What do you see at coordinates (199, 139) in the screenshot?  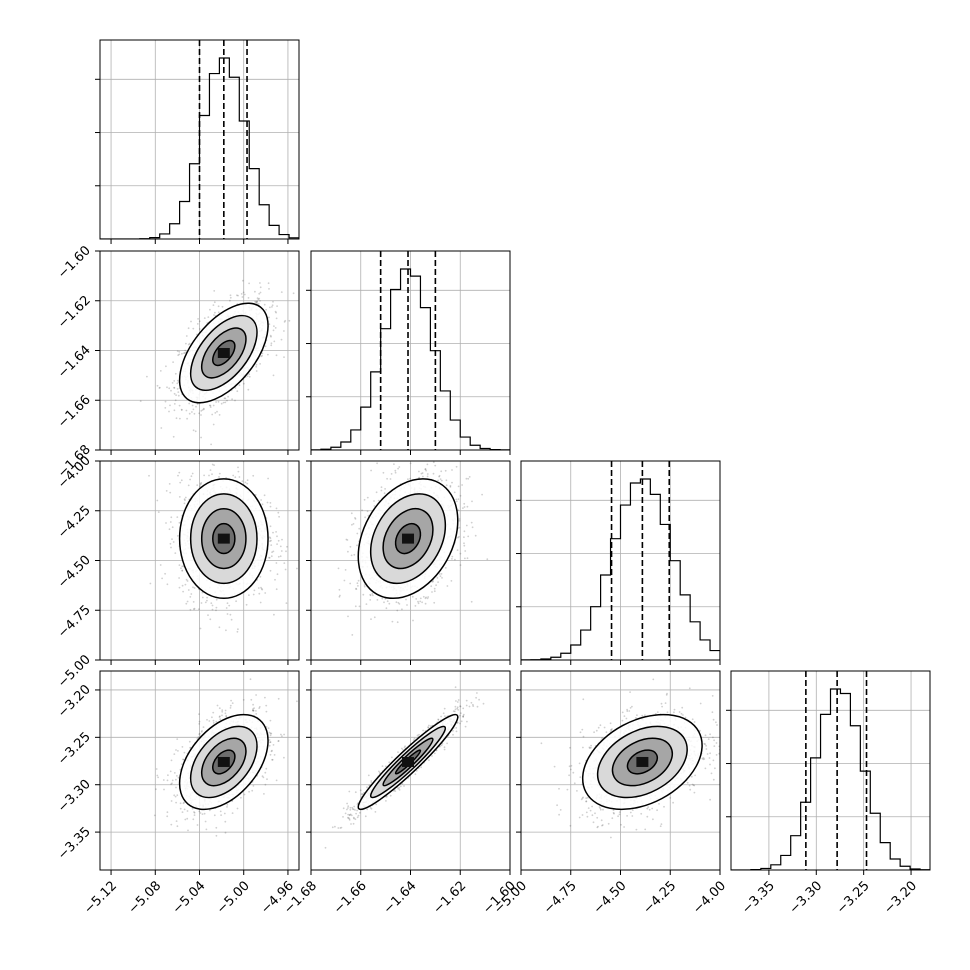 I see `panel-plot-area` at bounding box center [199, 139].